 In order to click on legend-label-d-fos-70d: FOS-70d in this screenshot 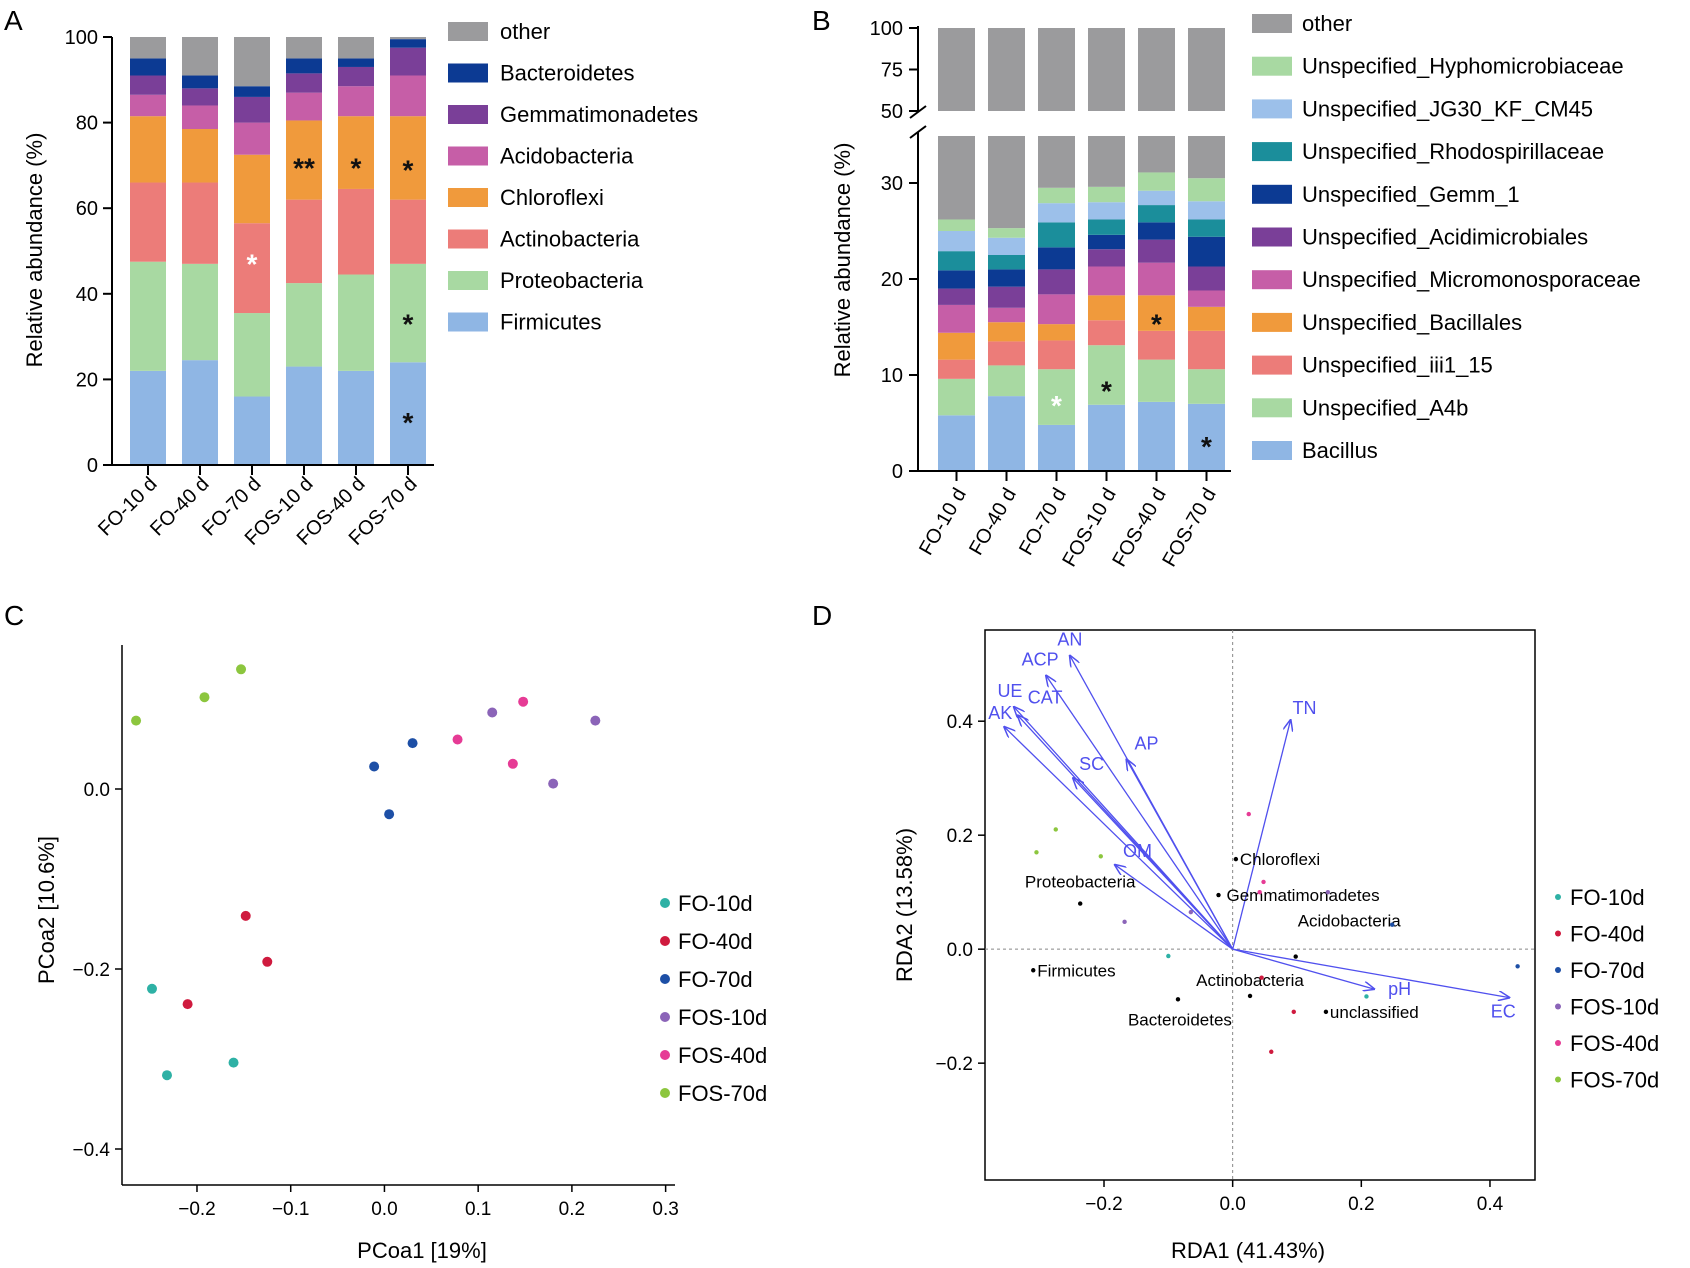, I will do `click(1614, 1080)`.